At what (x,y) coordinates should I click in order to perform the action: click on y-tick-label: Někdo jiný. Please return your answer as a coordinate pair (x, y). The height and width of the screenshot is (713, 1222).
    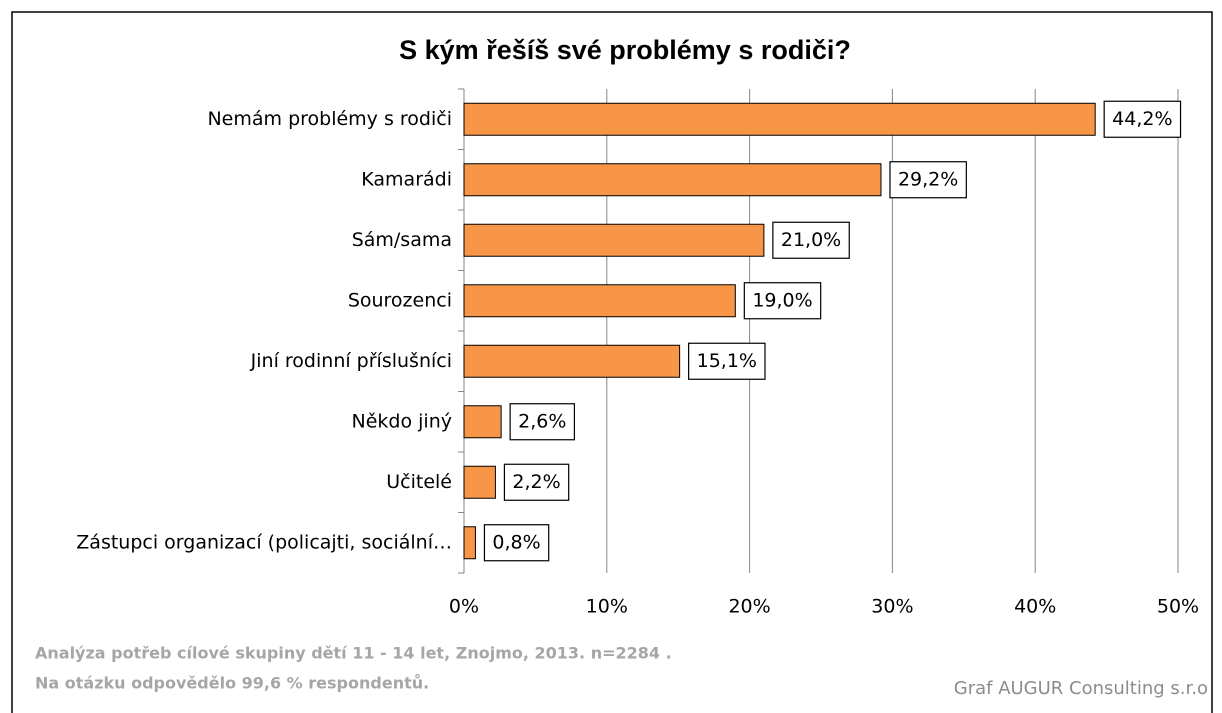
    Looking at the image, I should click on (402, 421).